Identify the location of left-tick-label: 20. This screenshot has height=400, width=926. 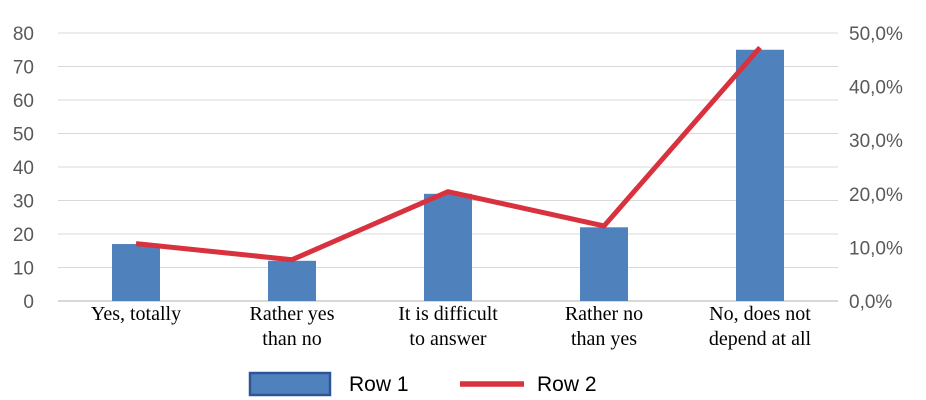
(23, 235).